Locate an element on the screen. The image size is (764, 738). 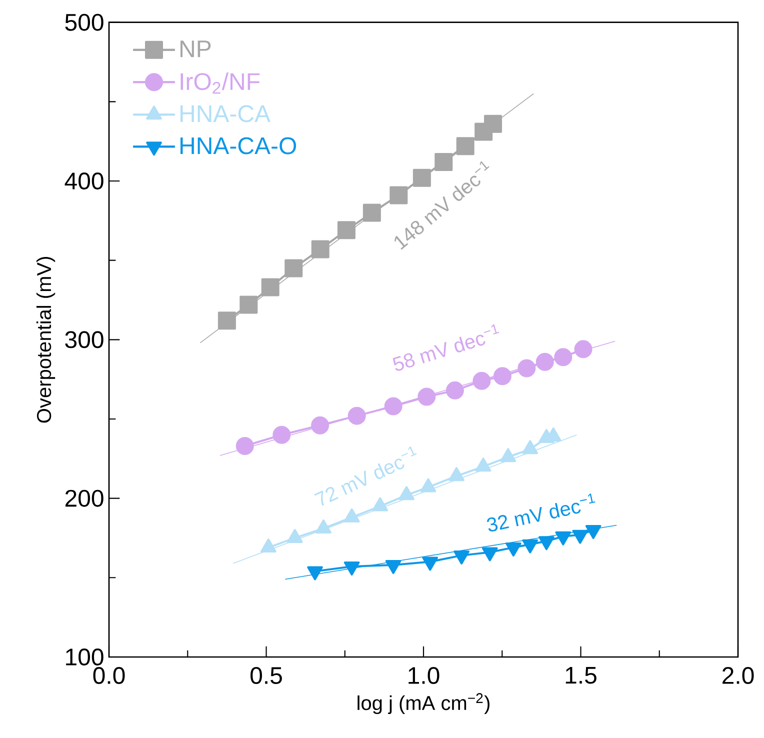
y-tick-label: 200 is located at coordinates (84, 498).